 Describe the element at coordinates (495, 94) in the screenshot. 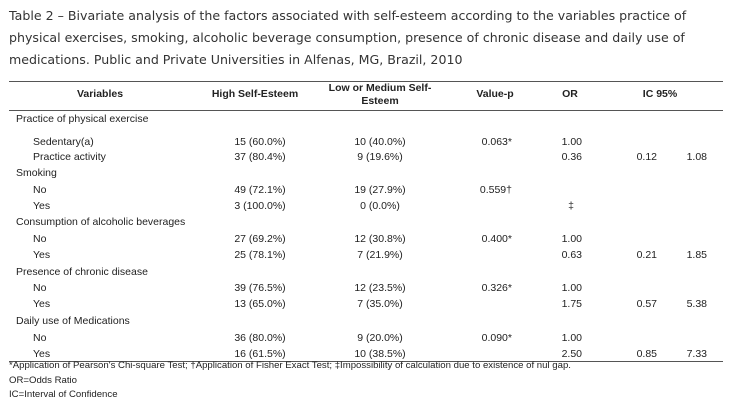

I see `header-value-p: Value-p` at that location.